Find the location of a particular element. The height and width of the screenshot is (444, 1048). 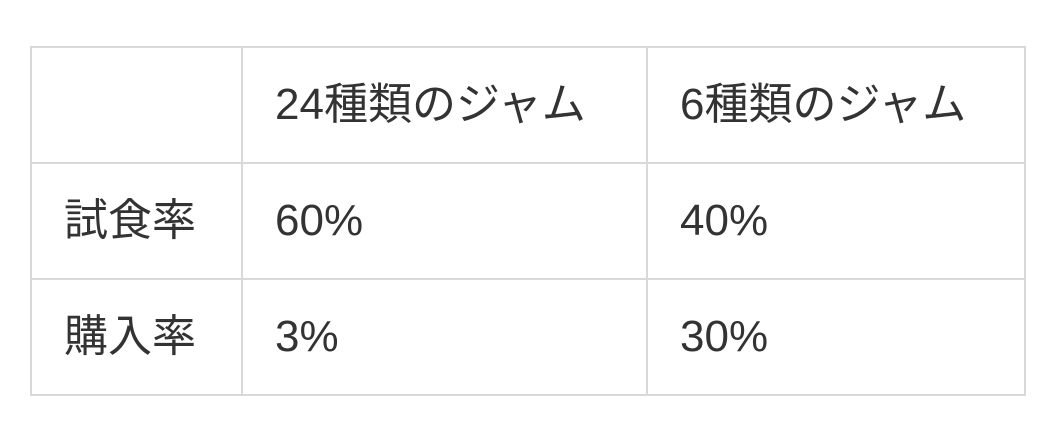

row-label-tasting-rate: 試食率 is located at coordinates (136, 221).